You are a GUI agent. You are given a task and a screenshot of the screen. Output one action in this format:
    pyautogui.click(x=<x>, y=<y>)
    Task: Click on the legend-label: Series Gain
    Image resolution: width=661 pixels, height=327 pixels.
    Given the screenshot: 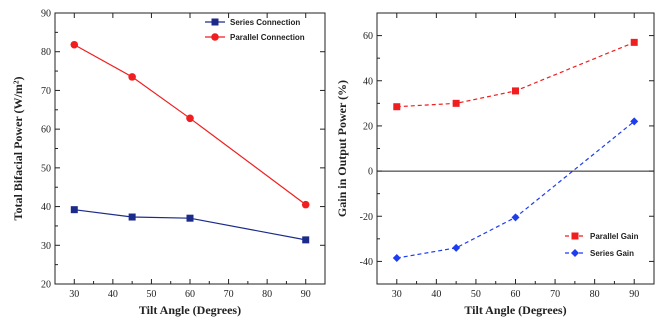 What is the action you would take?
    pyautogui.click(x=612, y=253)
    